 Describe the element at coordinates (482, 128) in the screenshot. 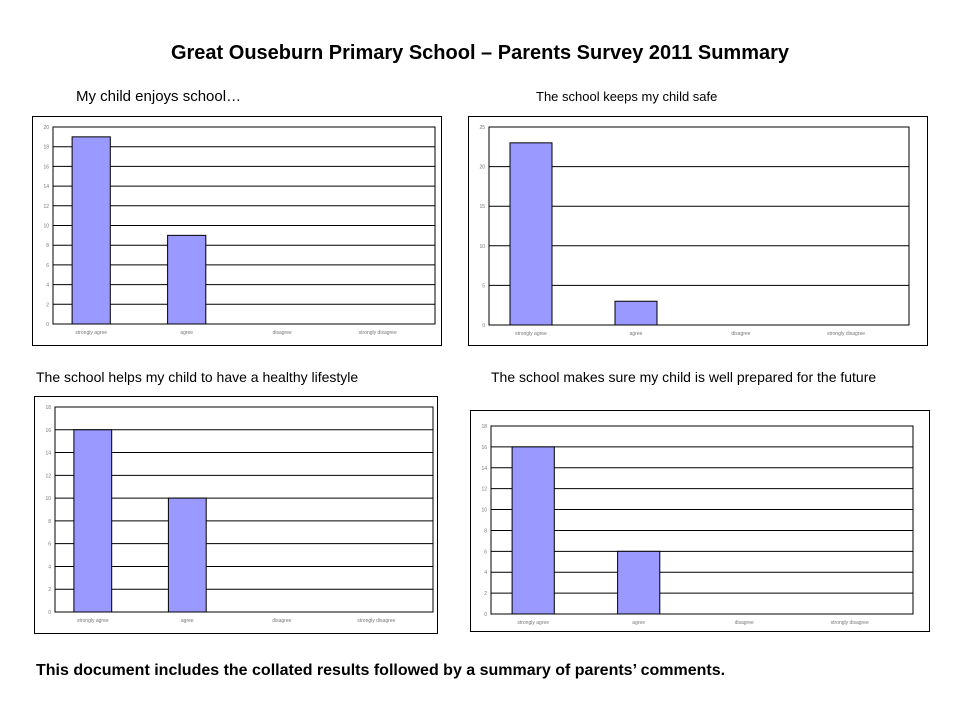

I see `y-tick-label: 25` at that location.